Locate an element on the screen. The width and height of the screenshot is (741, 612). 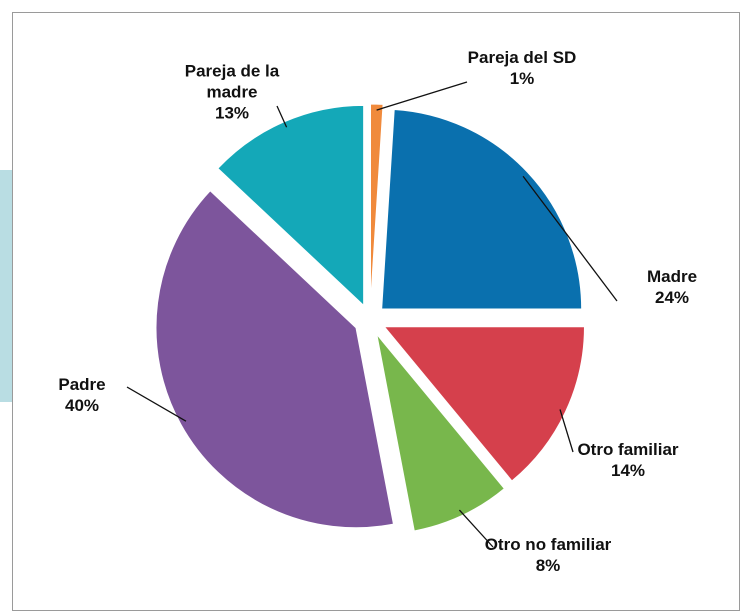
label-name: Pareja del SD is located at coordinates (522, 57).